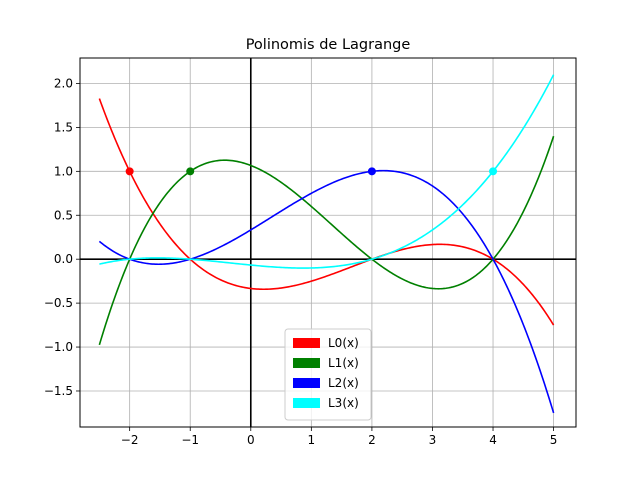  I want to click on y-tick-label: 1.5, so click(63, 127).